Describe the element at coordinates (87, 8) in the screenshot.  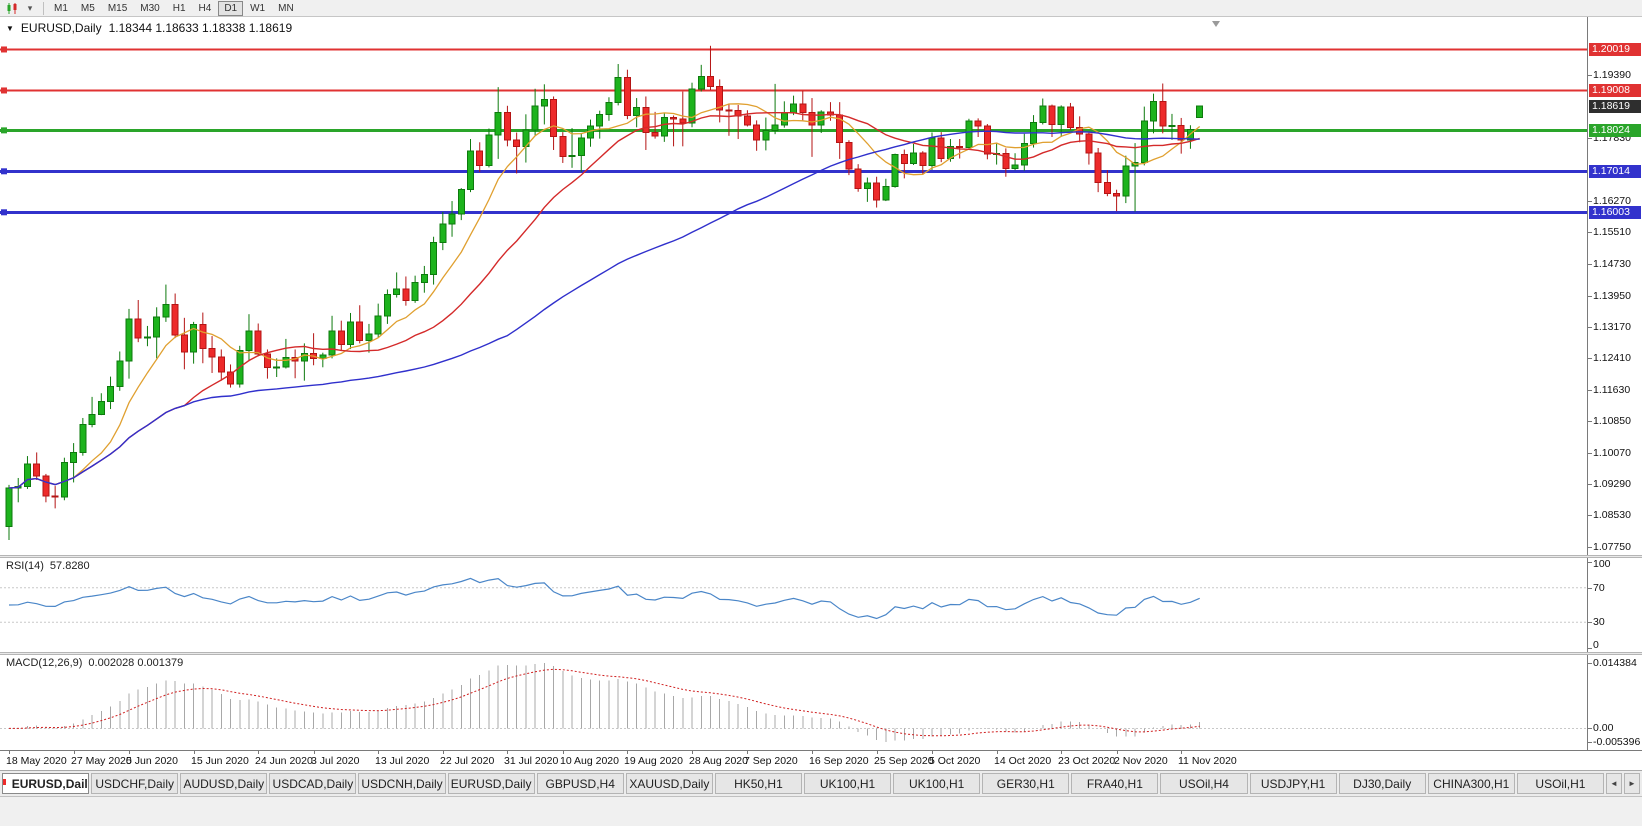
I see `timeframe-m5-button: M5` at that location.